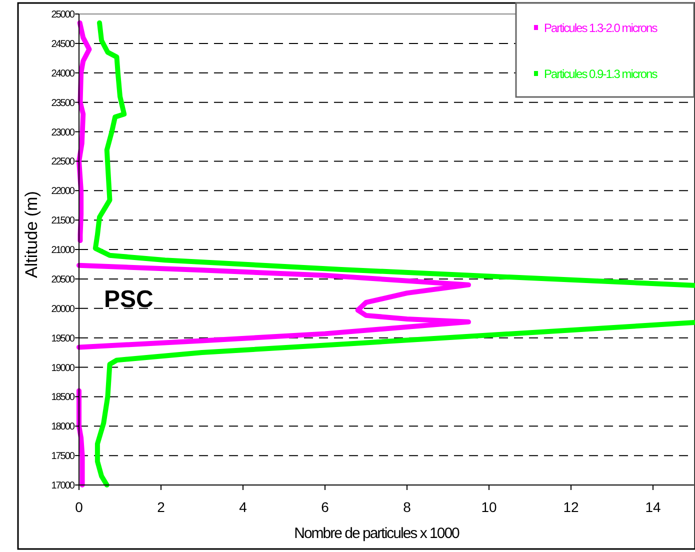 The width and height of the screenshot is (695, 552). Describe the element at coordinates (377, 533) in the screenshot. I see `x-axis-title: Nombre de particules x 1000` at that location.